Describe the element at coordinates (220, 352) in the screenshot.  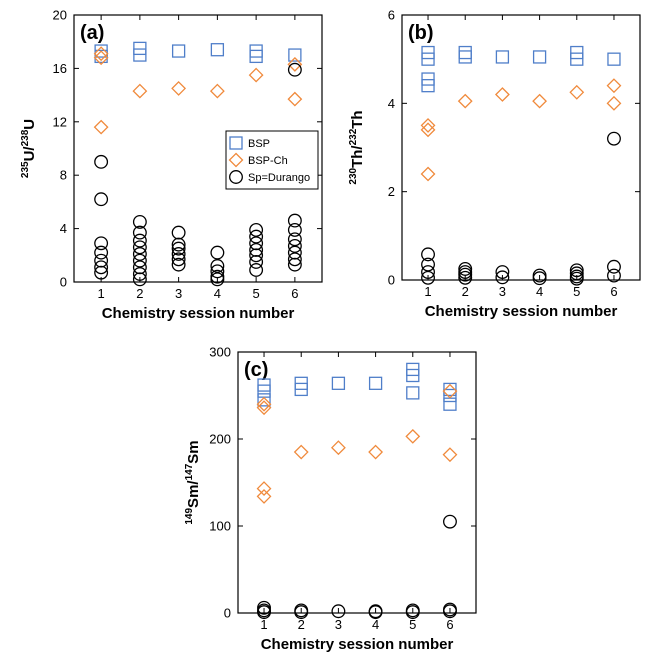
I see `y-tick-label: 300` at that location.